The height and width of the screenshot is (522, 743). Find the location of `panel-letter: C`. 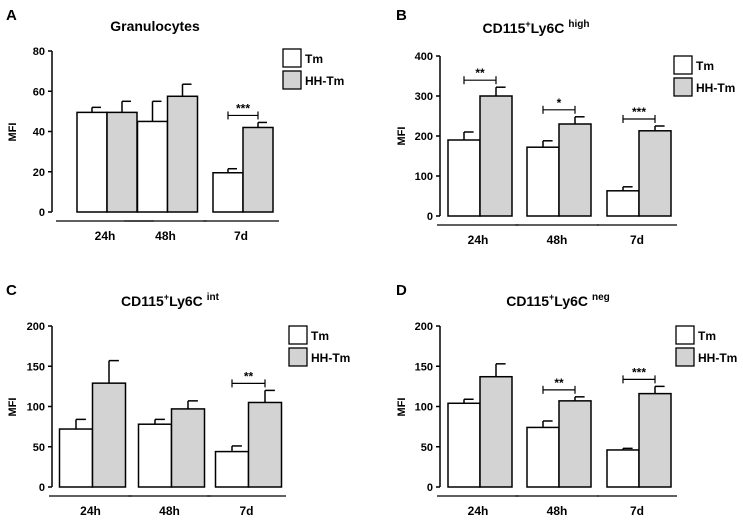

panel-letter: C is located at coordinates (11, 290).